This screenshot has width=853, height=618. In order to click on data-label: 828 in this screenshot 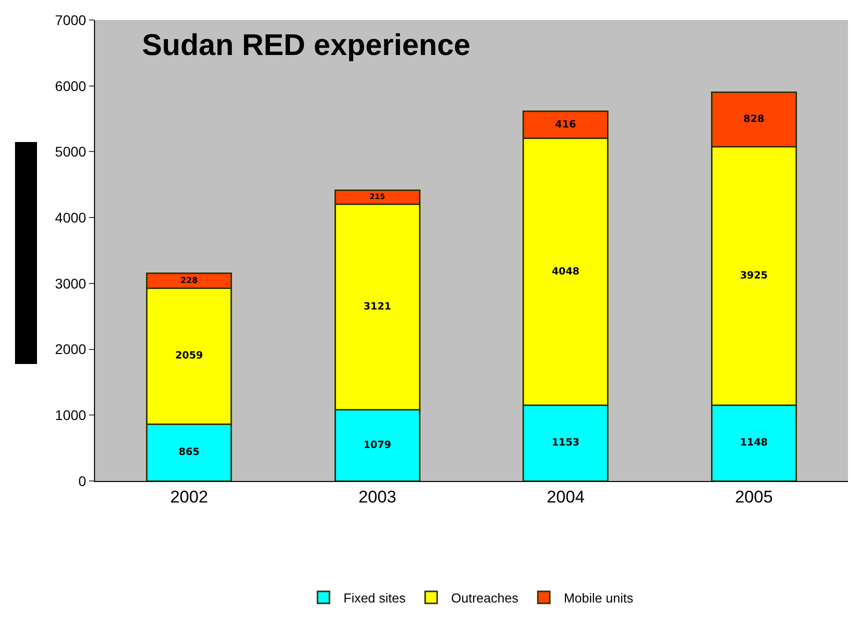, I will do `click(753, 120)`.